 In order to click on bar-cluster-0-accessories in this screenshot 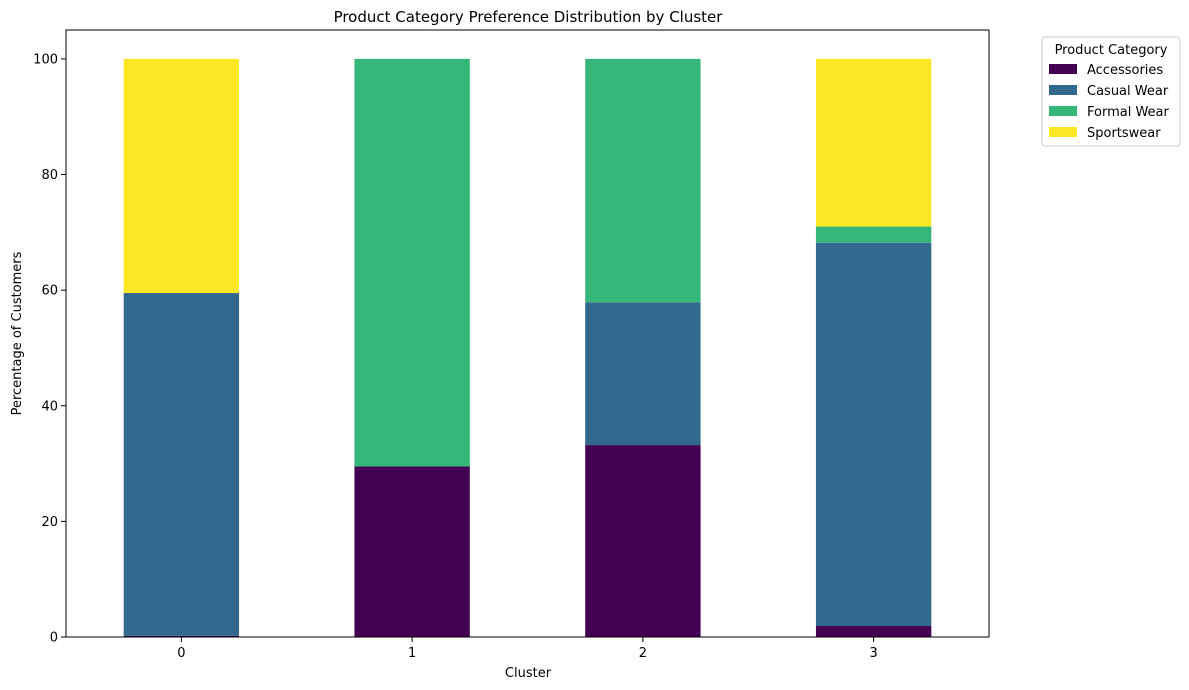, I will do `click(181, 636)`.